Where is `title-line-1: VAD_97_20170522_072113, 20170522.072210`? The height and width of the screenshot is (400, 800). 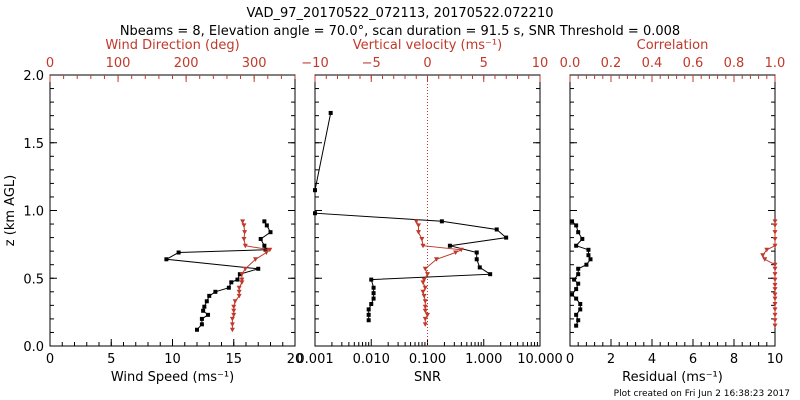 title-line-1: VAD_97_20170522_072113, 20170522.072210 is located at coordinates (400, 13).